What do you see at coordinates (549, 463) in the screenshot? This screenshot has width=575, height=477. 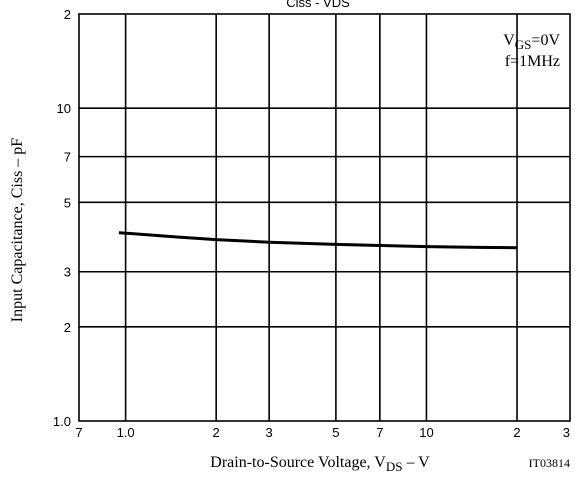 I see `figure-id: IT03814` at bounding box center [549, 463].